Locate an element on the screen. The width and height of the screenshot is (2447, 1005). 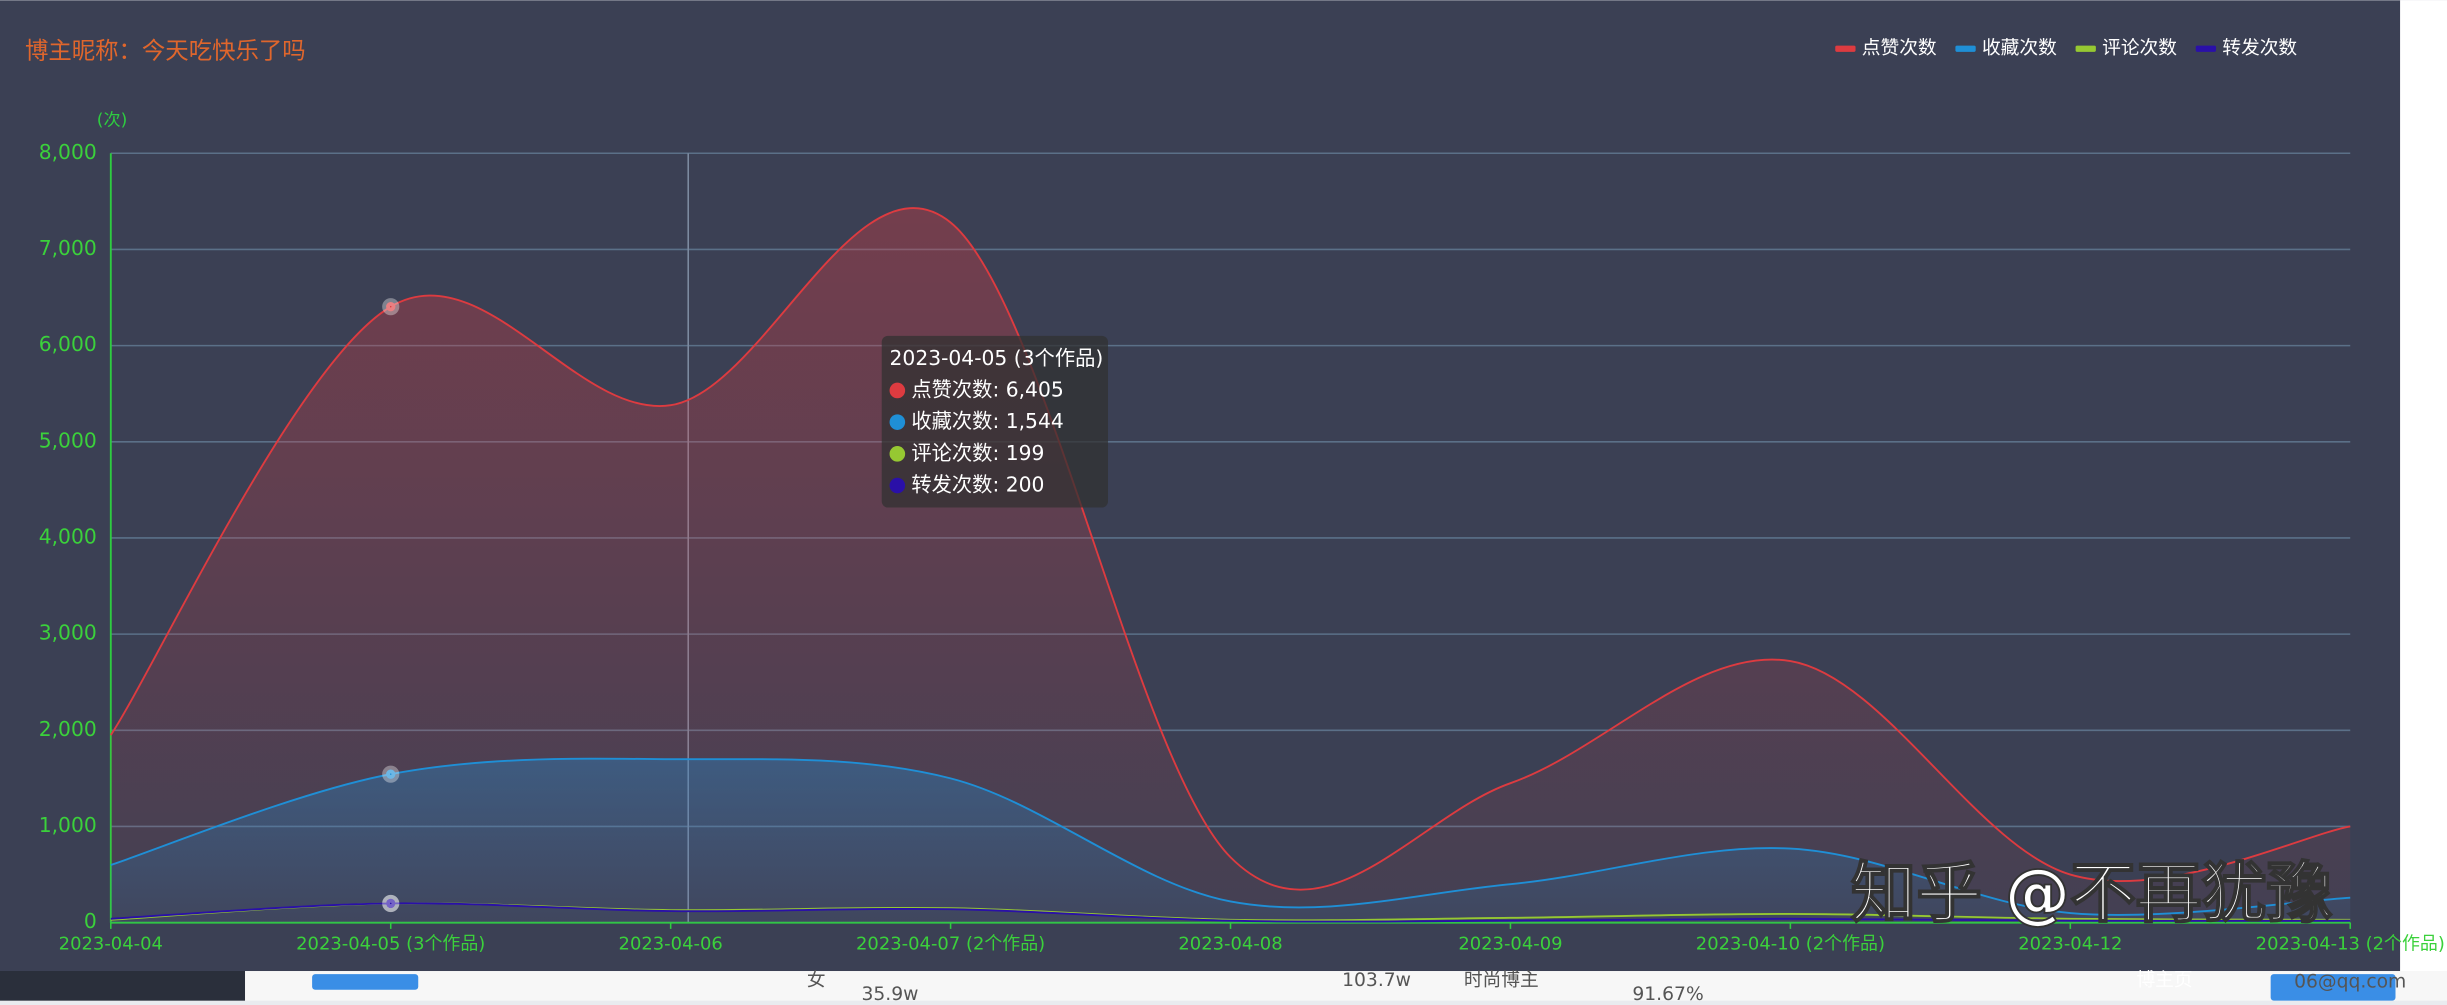
tooltip-series: 点赞次数 is located at coordinates (951, 389).